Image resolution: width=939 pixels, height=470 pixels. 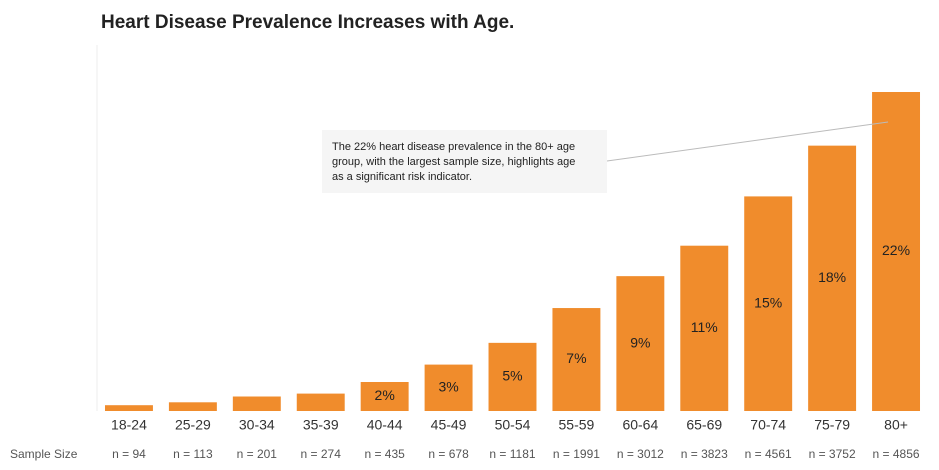 I want to click on sample-size: n = 678, so click(x=448, y=454).